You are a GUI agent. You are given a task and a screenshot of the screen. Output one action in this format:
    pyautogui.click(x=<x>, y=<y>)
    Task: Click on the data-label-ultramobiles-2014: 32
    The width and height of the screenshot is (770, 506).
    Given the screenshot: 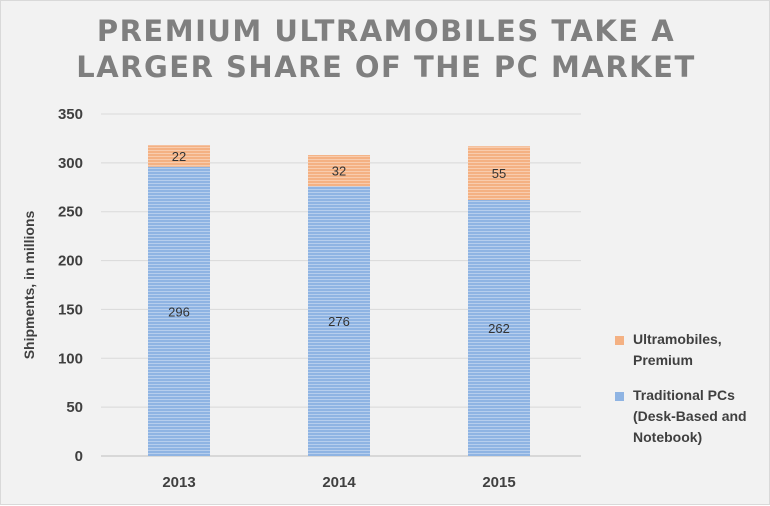 What is the action you would take?
    pyautogui.click(x=339, y=171)
    